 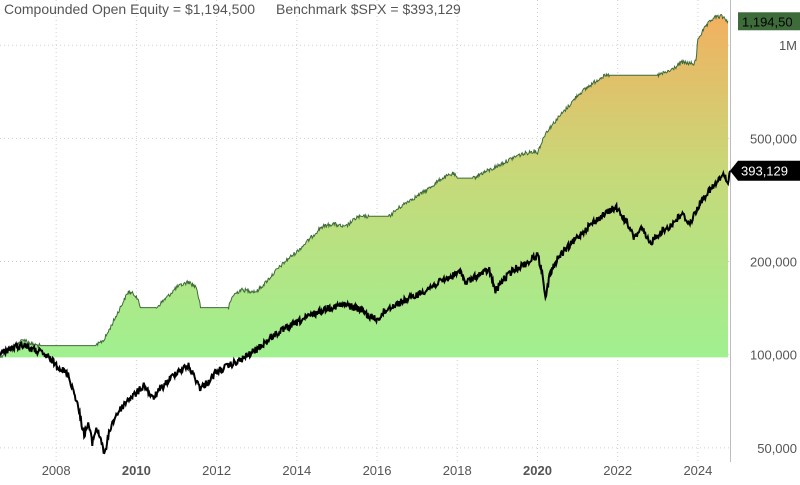 What do you see at coordinates (777, 448) in the screenshot?
I see `y-tick-label: 50,000` at bounding box center [777, 448].